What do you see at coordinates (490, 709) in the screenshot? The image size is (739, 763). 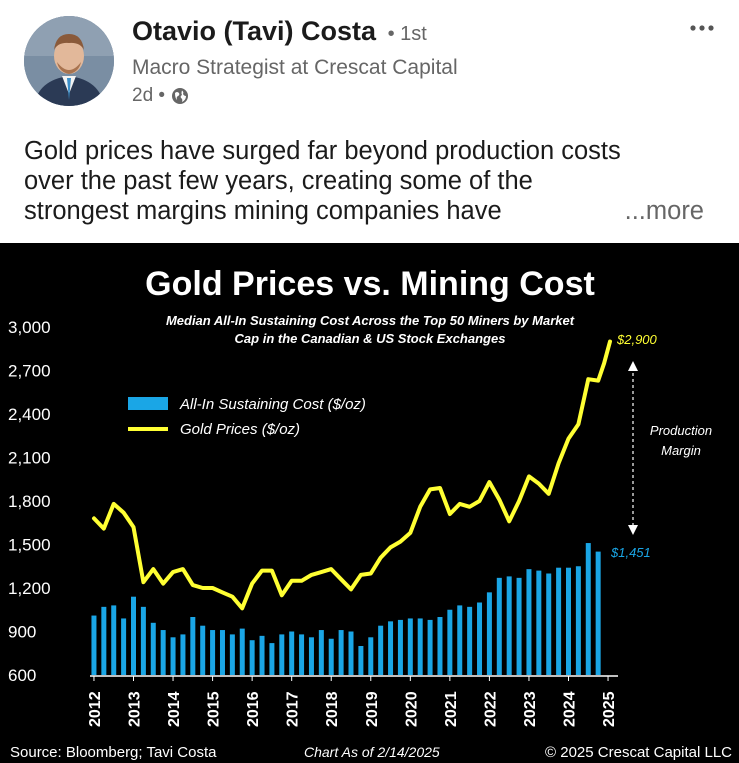 I see `x-tick-label: 2022` at bounding box center [490, 709].